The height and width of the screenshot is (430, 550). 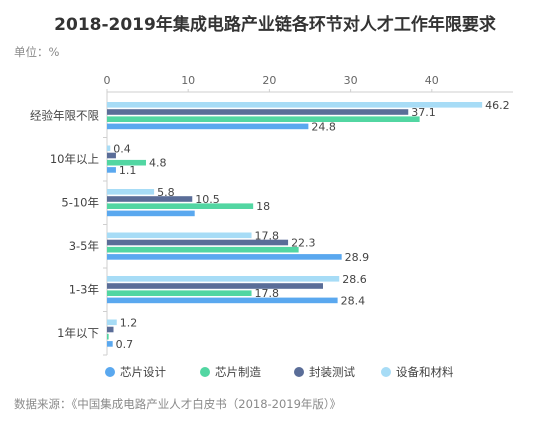 What do you see at coordinates (128, 170) in the screenshot?
I see `data-label: 1.1` at bounding box center [128, 170].